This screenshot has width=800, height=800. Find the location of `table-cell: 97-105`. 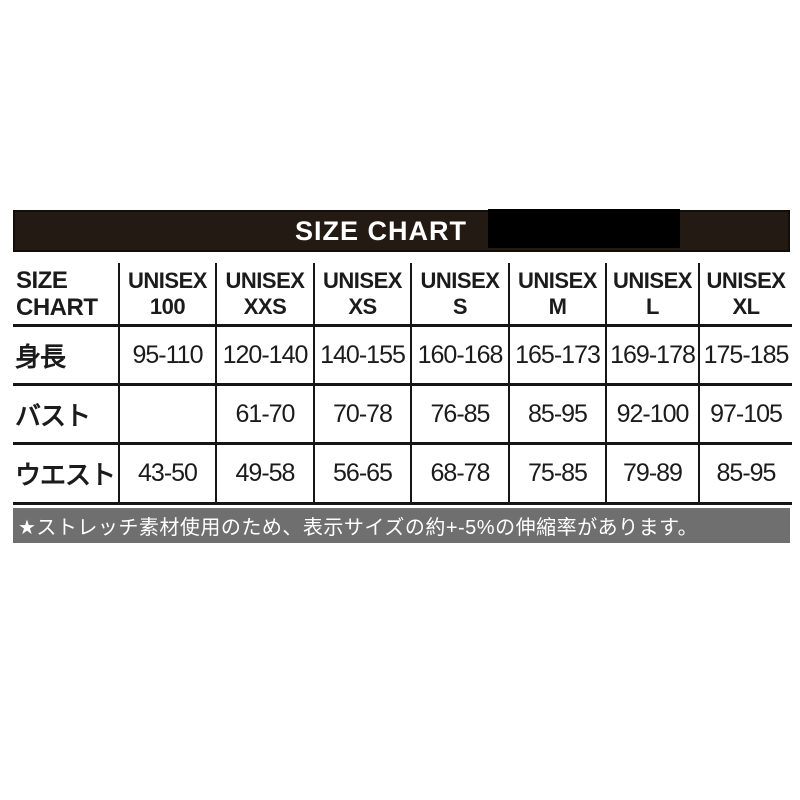

table-cell: 97-105 is located at coordinates (746, 415).